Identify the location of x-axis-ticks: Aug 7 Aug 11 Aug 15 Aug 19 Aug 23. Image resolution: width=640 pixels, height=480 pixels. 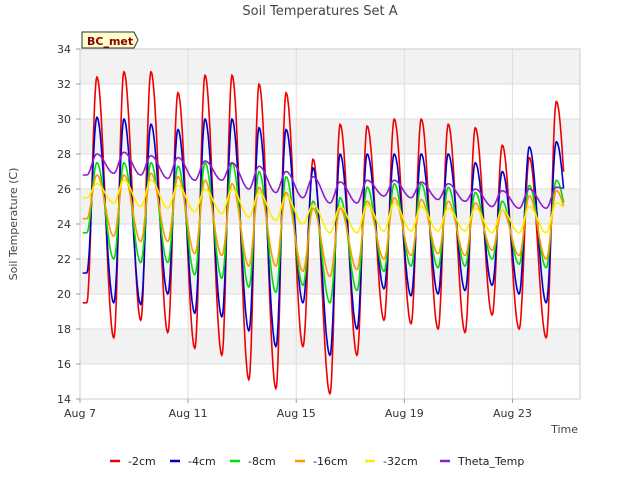
(298, 409).